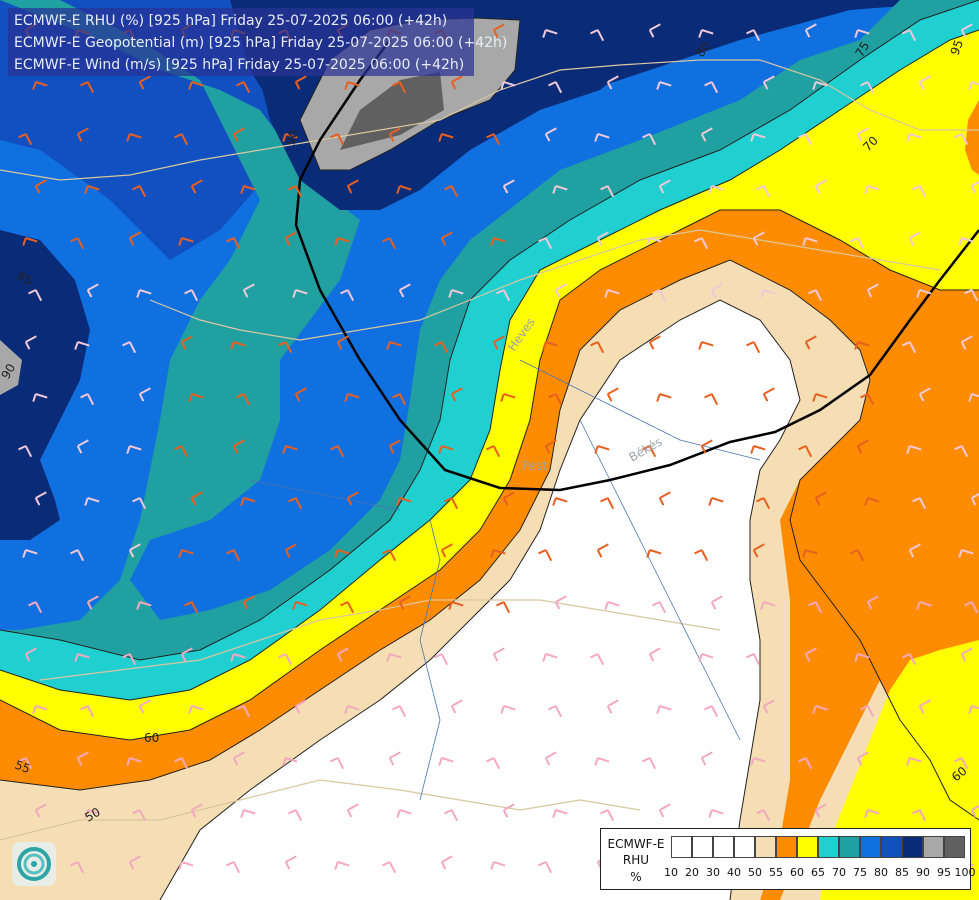 This screenshot has height=900, width=979. I want to click on legend-tick-label: 65, so click(818, 872).